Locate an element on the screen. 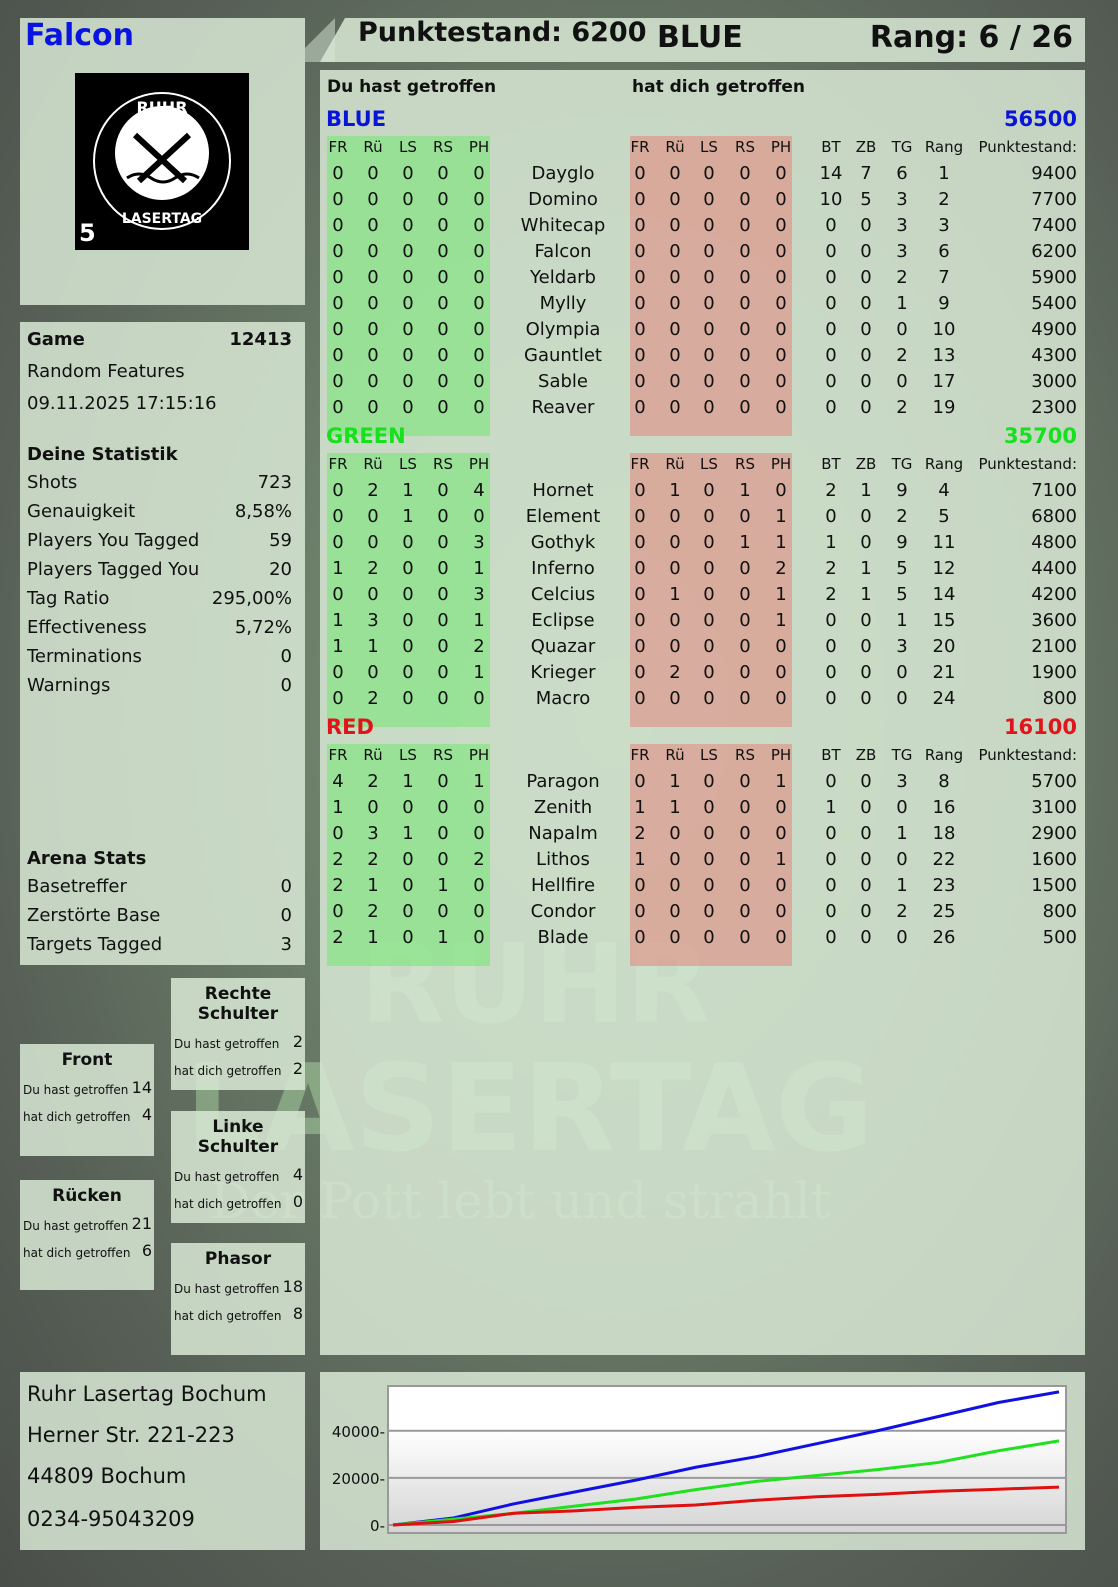  player-score: 1600 is located at coordinates (1054, 859).